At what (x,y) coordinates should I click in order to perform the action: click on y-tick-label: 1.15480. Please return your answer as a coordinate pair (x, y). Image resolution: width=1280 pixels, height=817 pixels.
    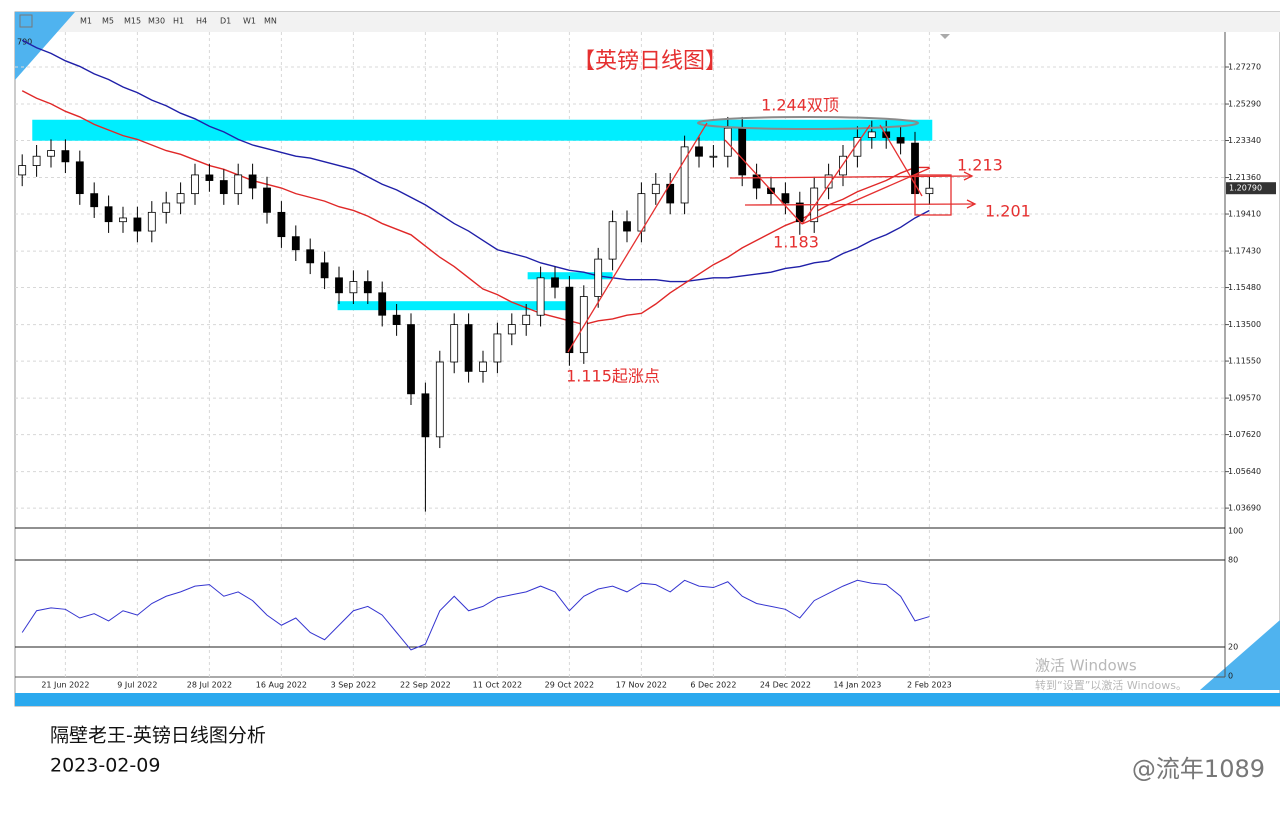
    Looking at the image, I should click on (1244, 287).